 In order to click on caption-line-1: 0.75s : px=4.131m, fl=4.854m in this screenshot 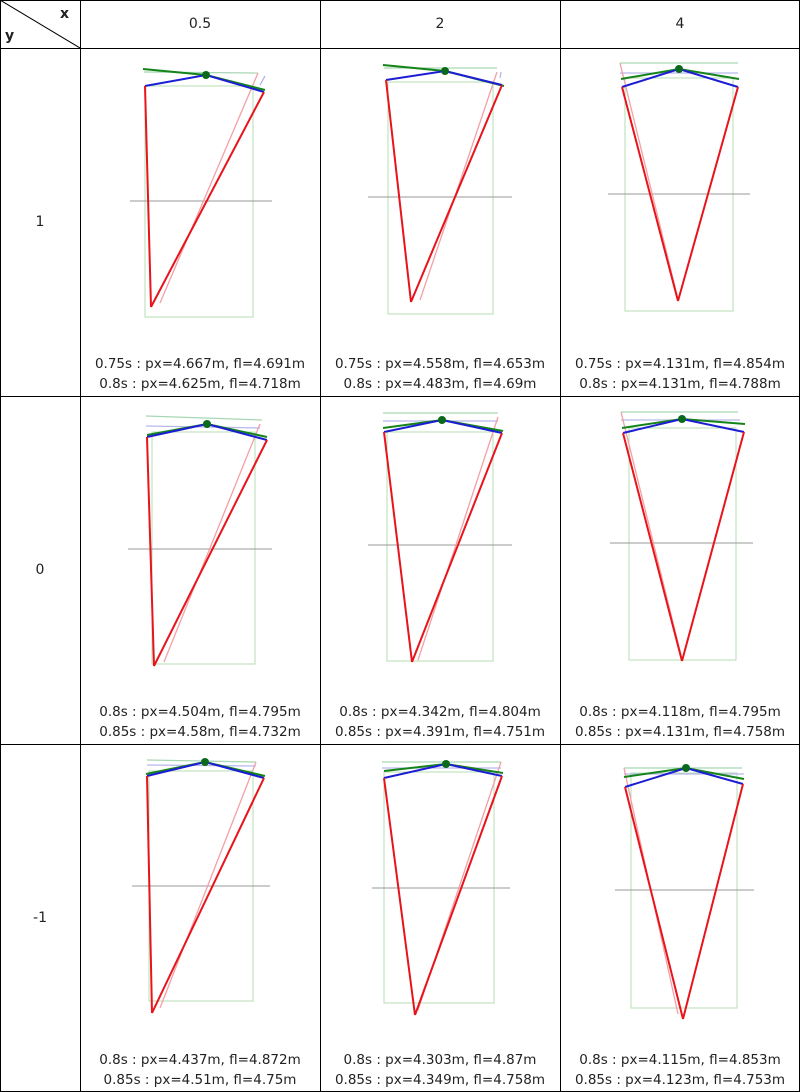, I will do `click(680, 364)`.